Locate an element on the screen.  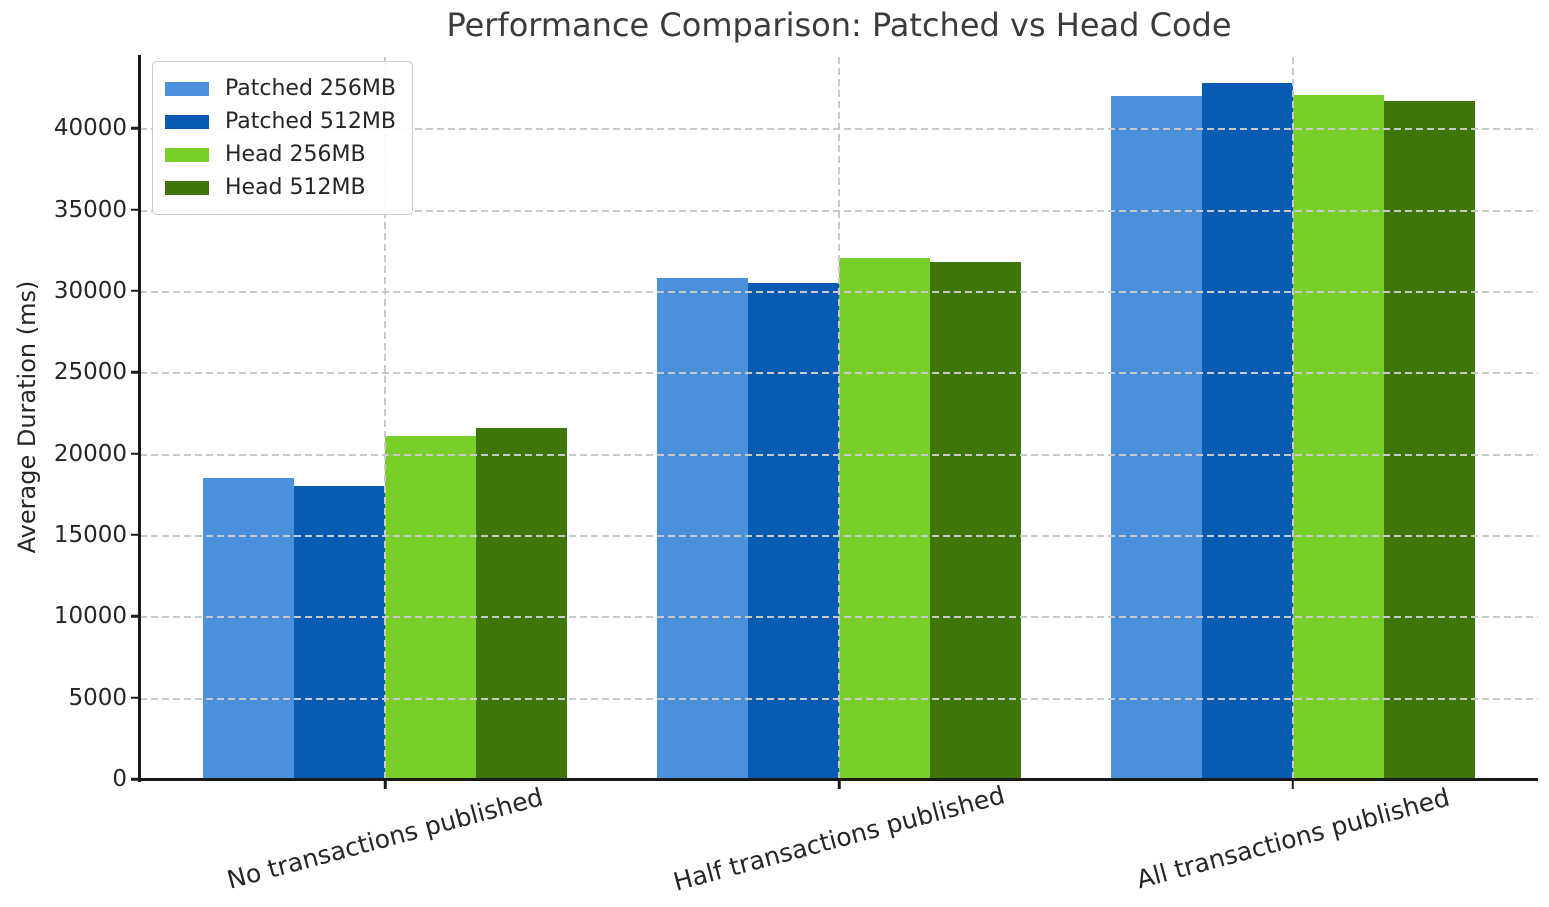
bar-head-512mb-cat2 is located at coordinates (1429, 439).